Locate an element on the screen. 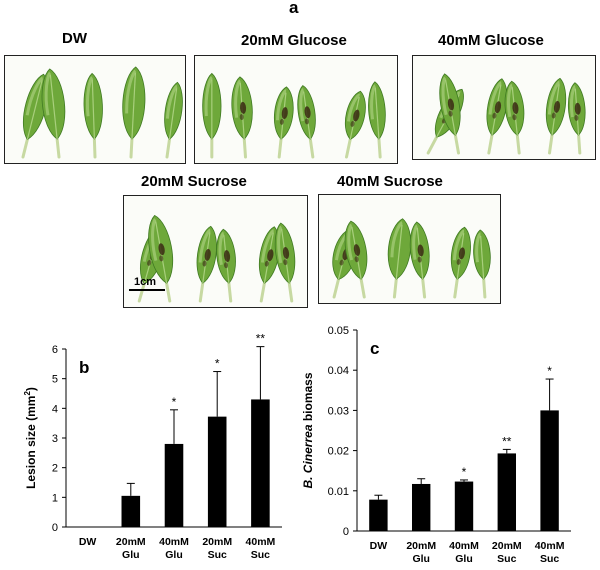 The height and width of the screenshot is (570, 600). y-tick-label: 0.05 is located at coordinates (338, 331).